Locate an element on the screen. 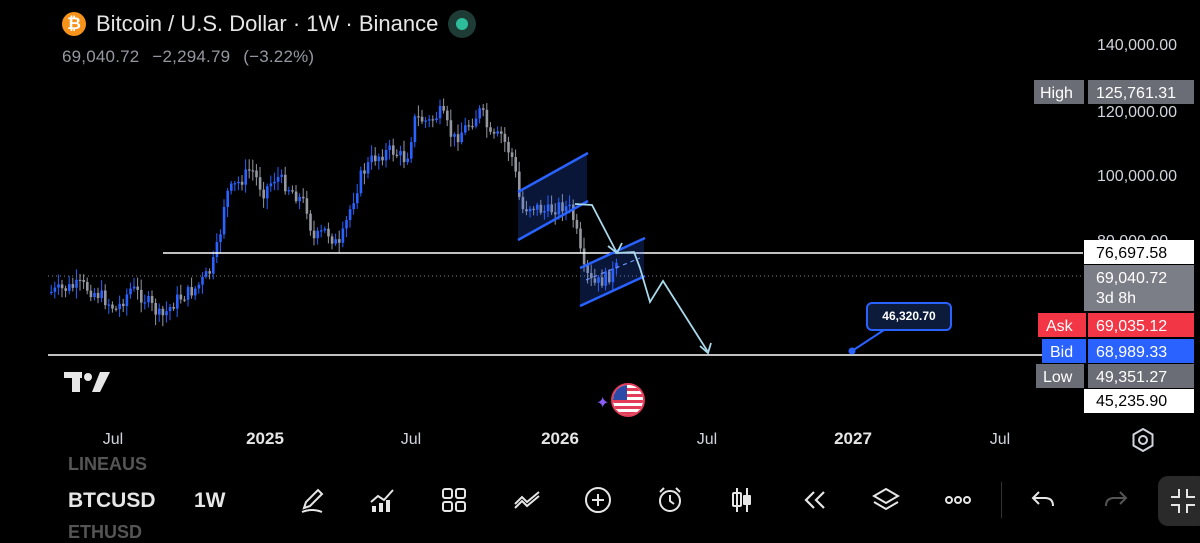 The height and width of the screenshot is (543, 1200). channel-2-lower is located at coordinates (612, 291).